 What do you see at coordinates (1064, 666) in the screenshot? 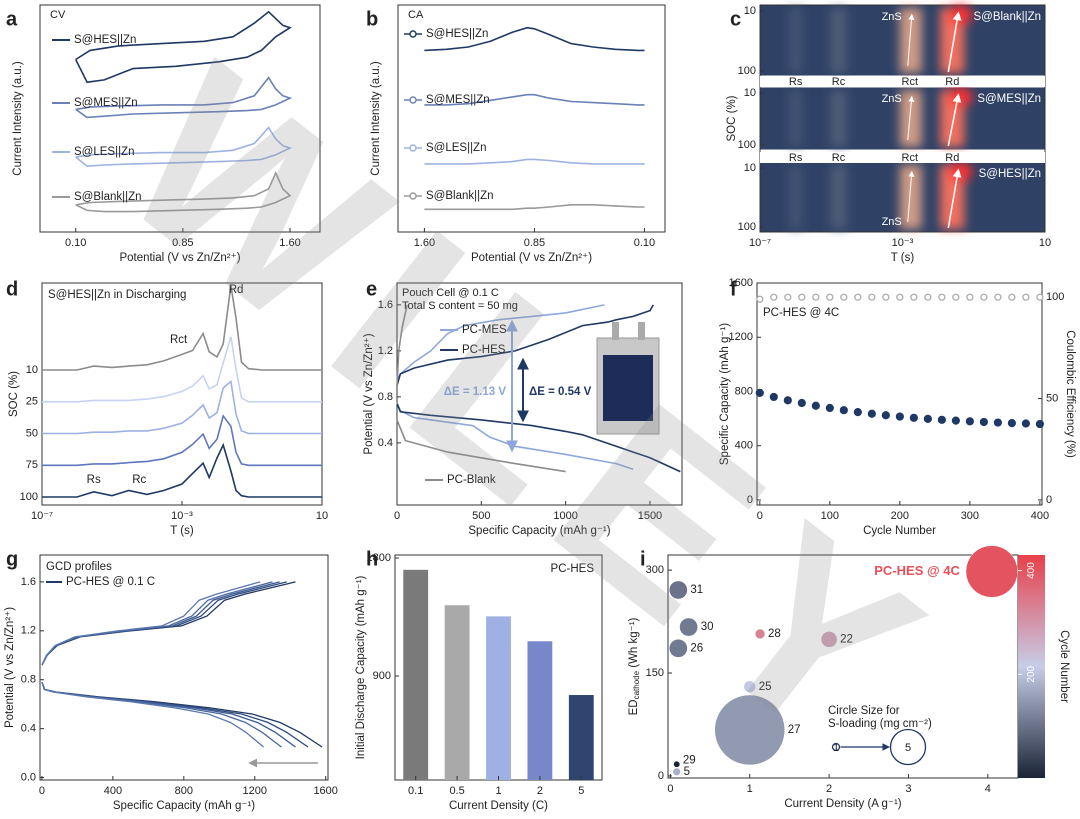
I see `colorbar-label: Cycle Number` at bounding box center [1064, 666].